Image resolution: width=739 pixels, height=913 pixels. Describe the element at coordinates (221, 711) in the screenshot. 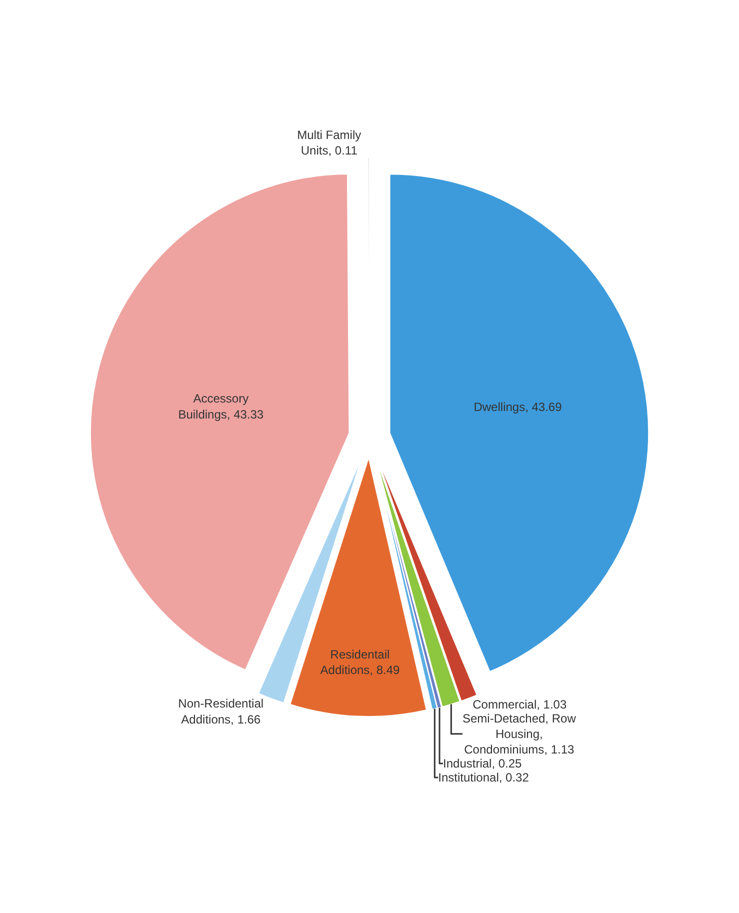

I see `slice-label: Non-Residential Additions, 1.66` at that location.